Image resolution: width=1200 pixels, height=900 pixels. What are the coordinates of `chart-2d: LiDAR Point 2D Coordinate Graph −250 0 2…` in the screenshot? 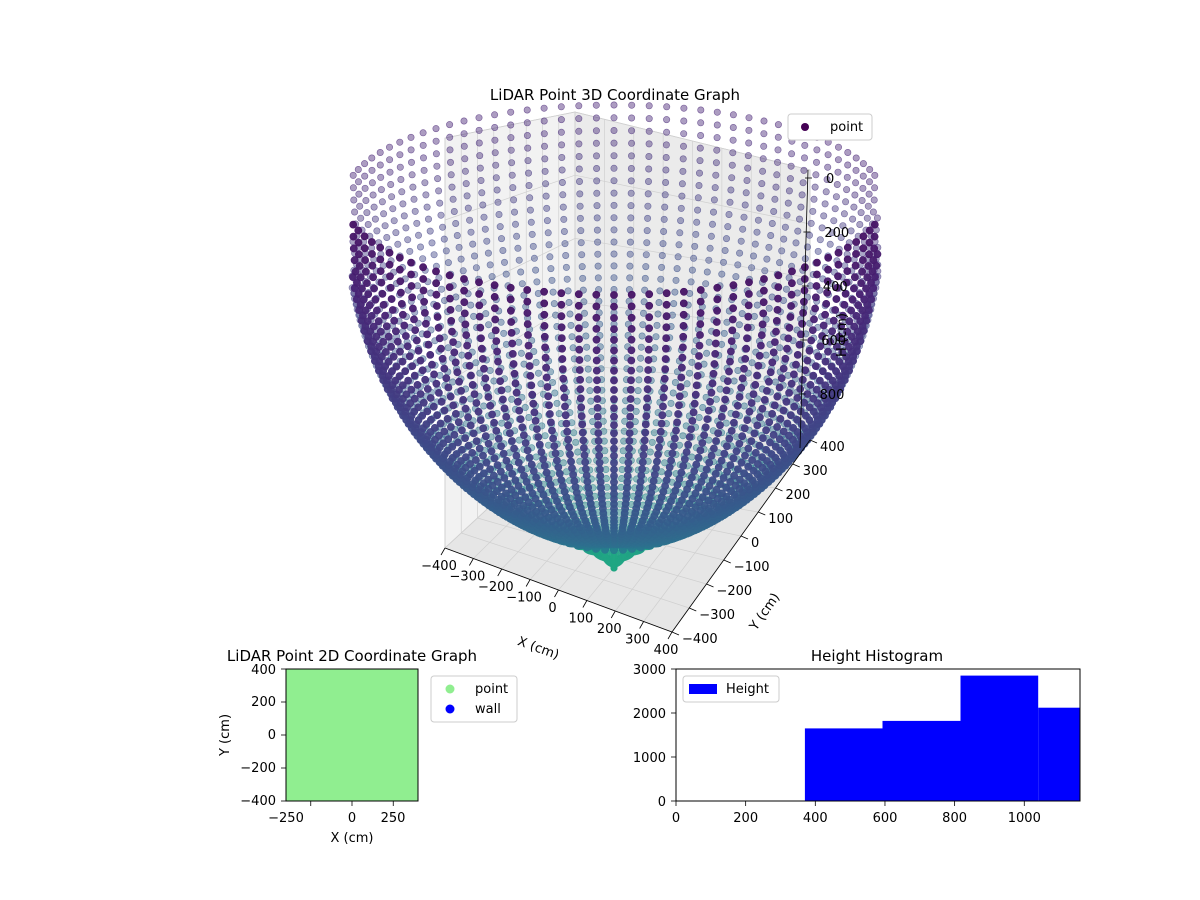 It's located at (368, 746).